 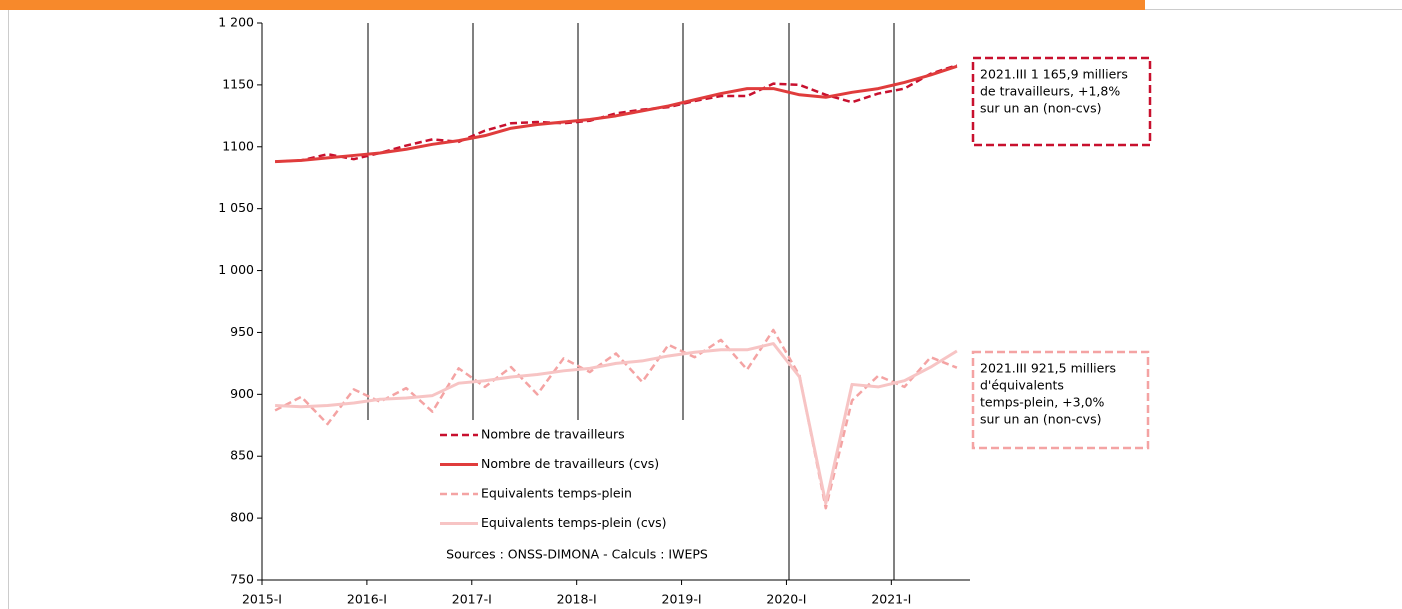 I want to click on x-tick-label: 2020-I, so click(x=786, y=599).